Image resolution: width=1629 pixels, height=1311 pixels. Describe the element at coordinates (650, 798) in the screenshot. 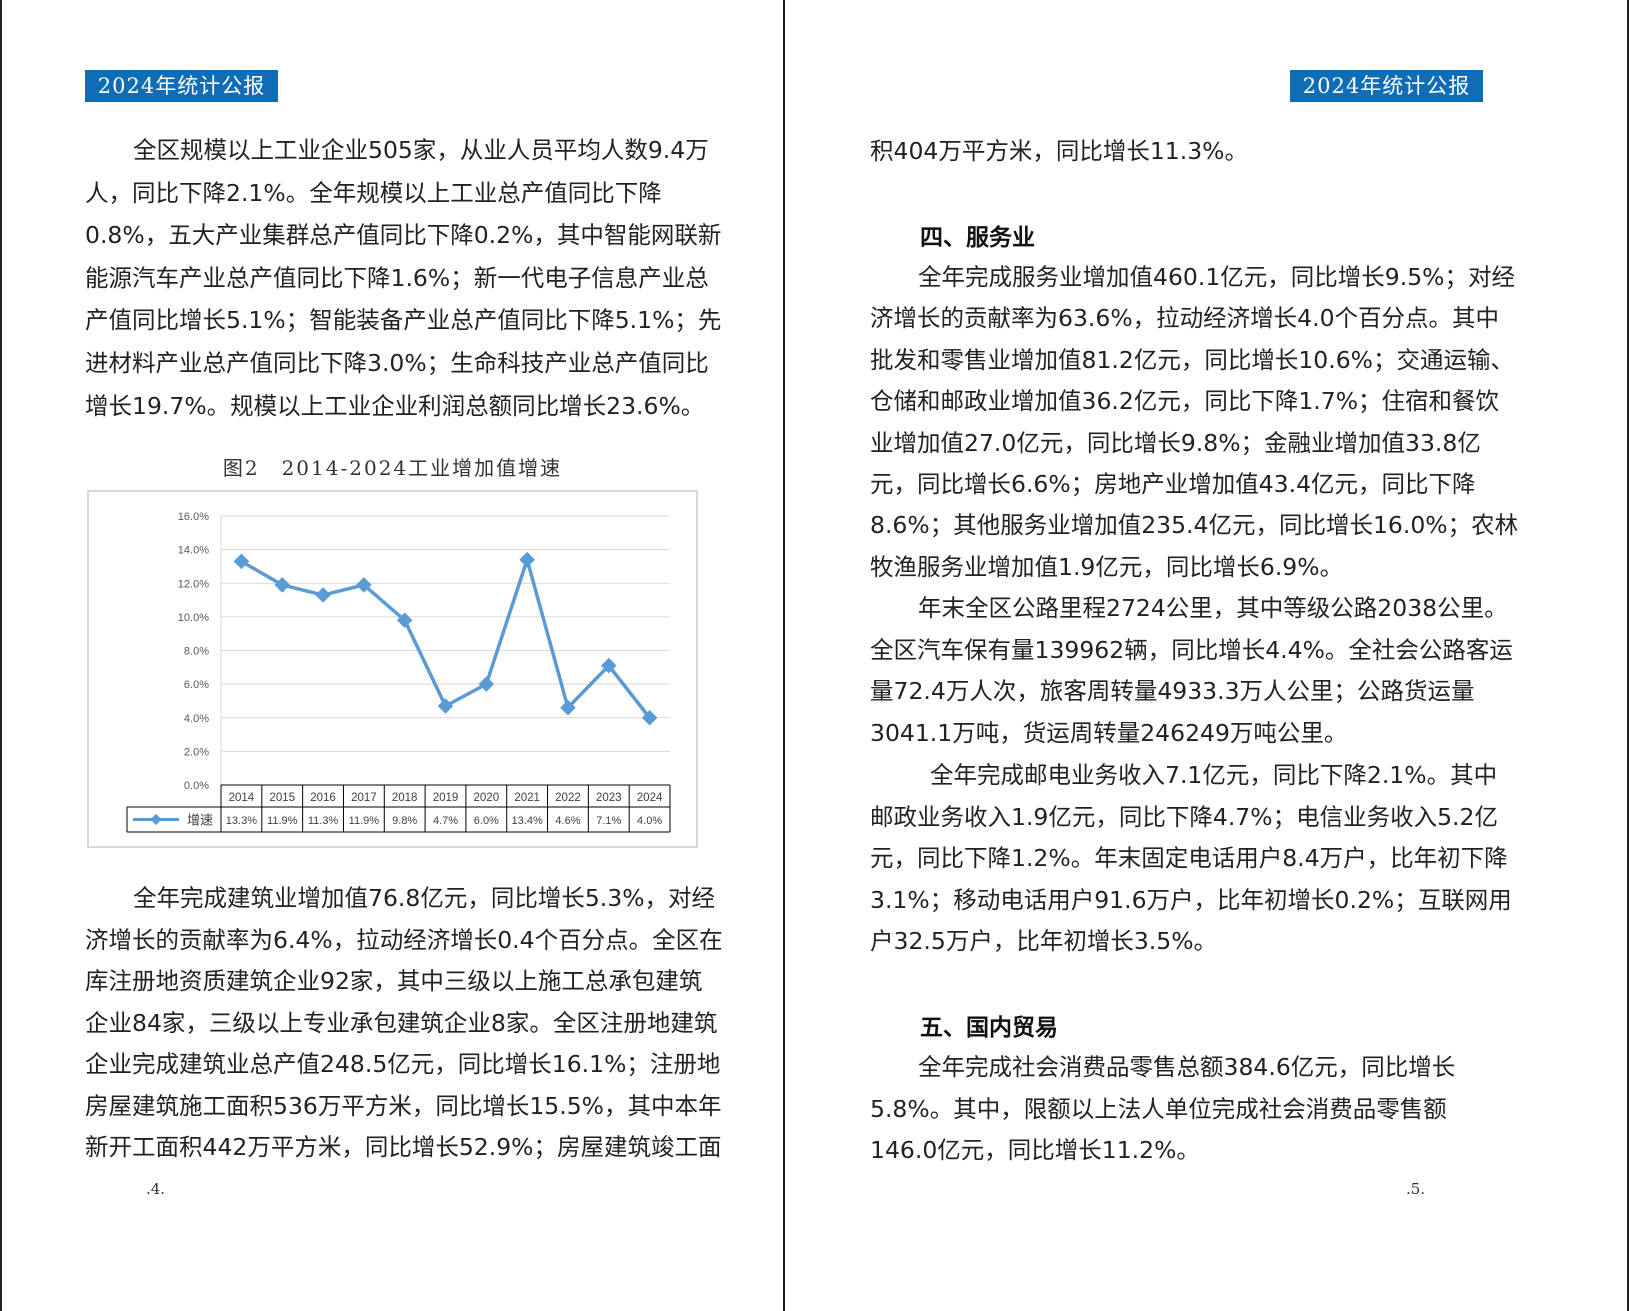

I see `x-tick-label: 2024` at that location.